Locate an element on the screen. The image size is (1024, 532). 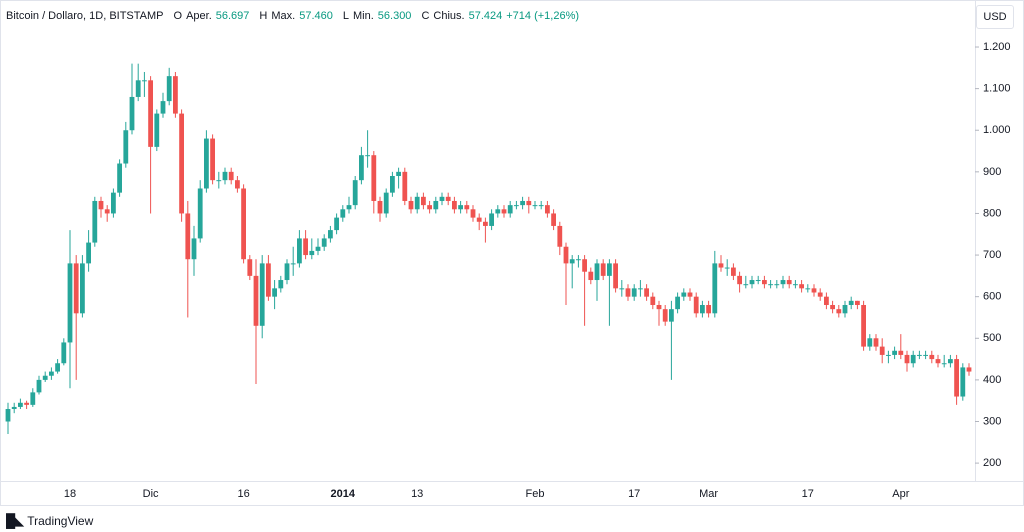
y-tick-label: 1.000 is located at coordinates (997, 130).